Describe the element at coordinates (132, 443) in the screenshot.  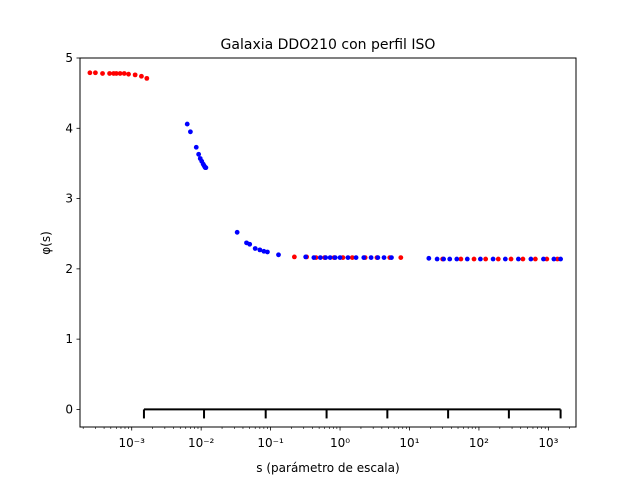
I see `x-tick-label: 10⁻³` at that location.